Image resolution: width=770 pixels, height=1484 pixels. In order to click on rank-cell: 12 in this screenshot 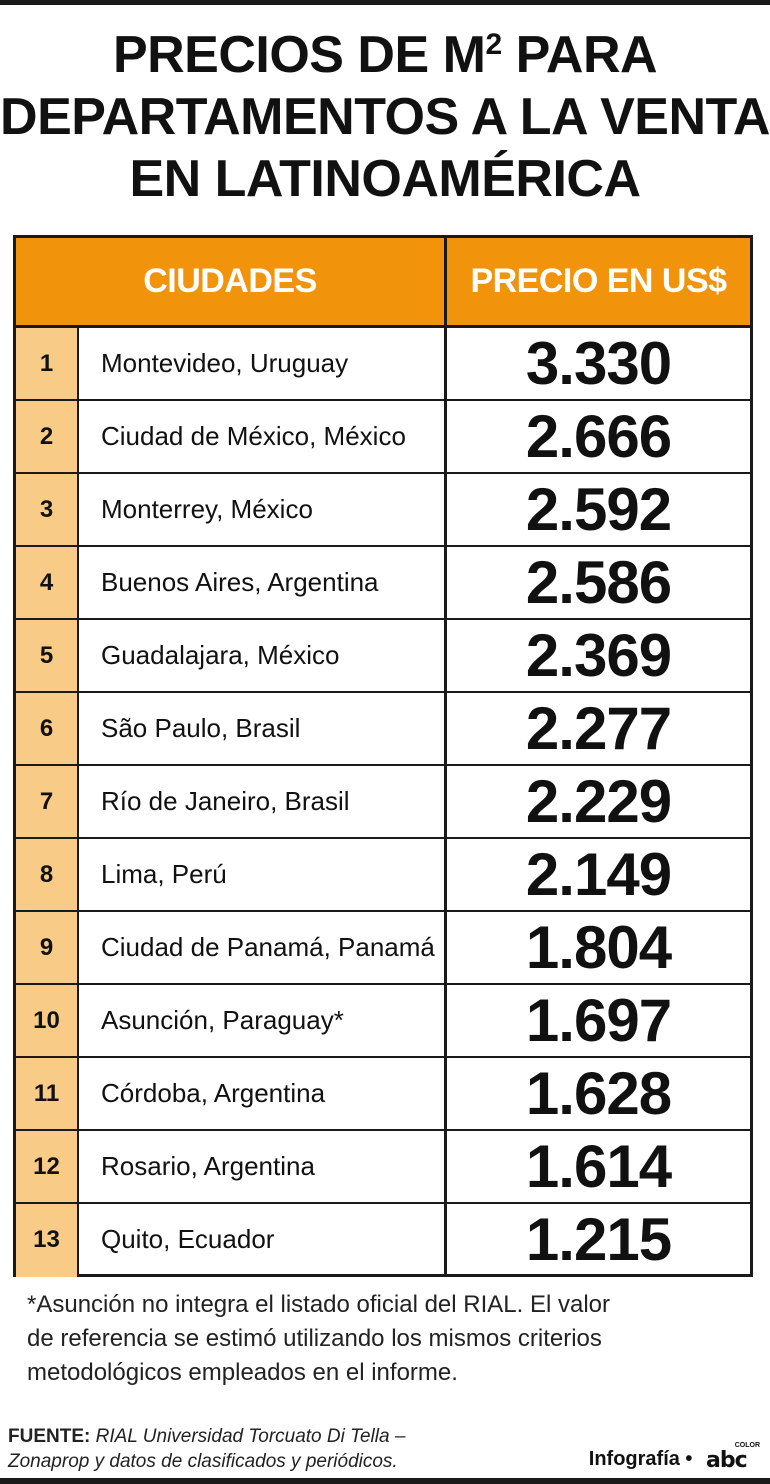, I will do `click(47, 1166)`.